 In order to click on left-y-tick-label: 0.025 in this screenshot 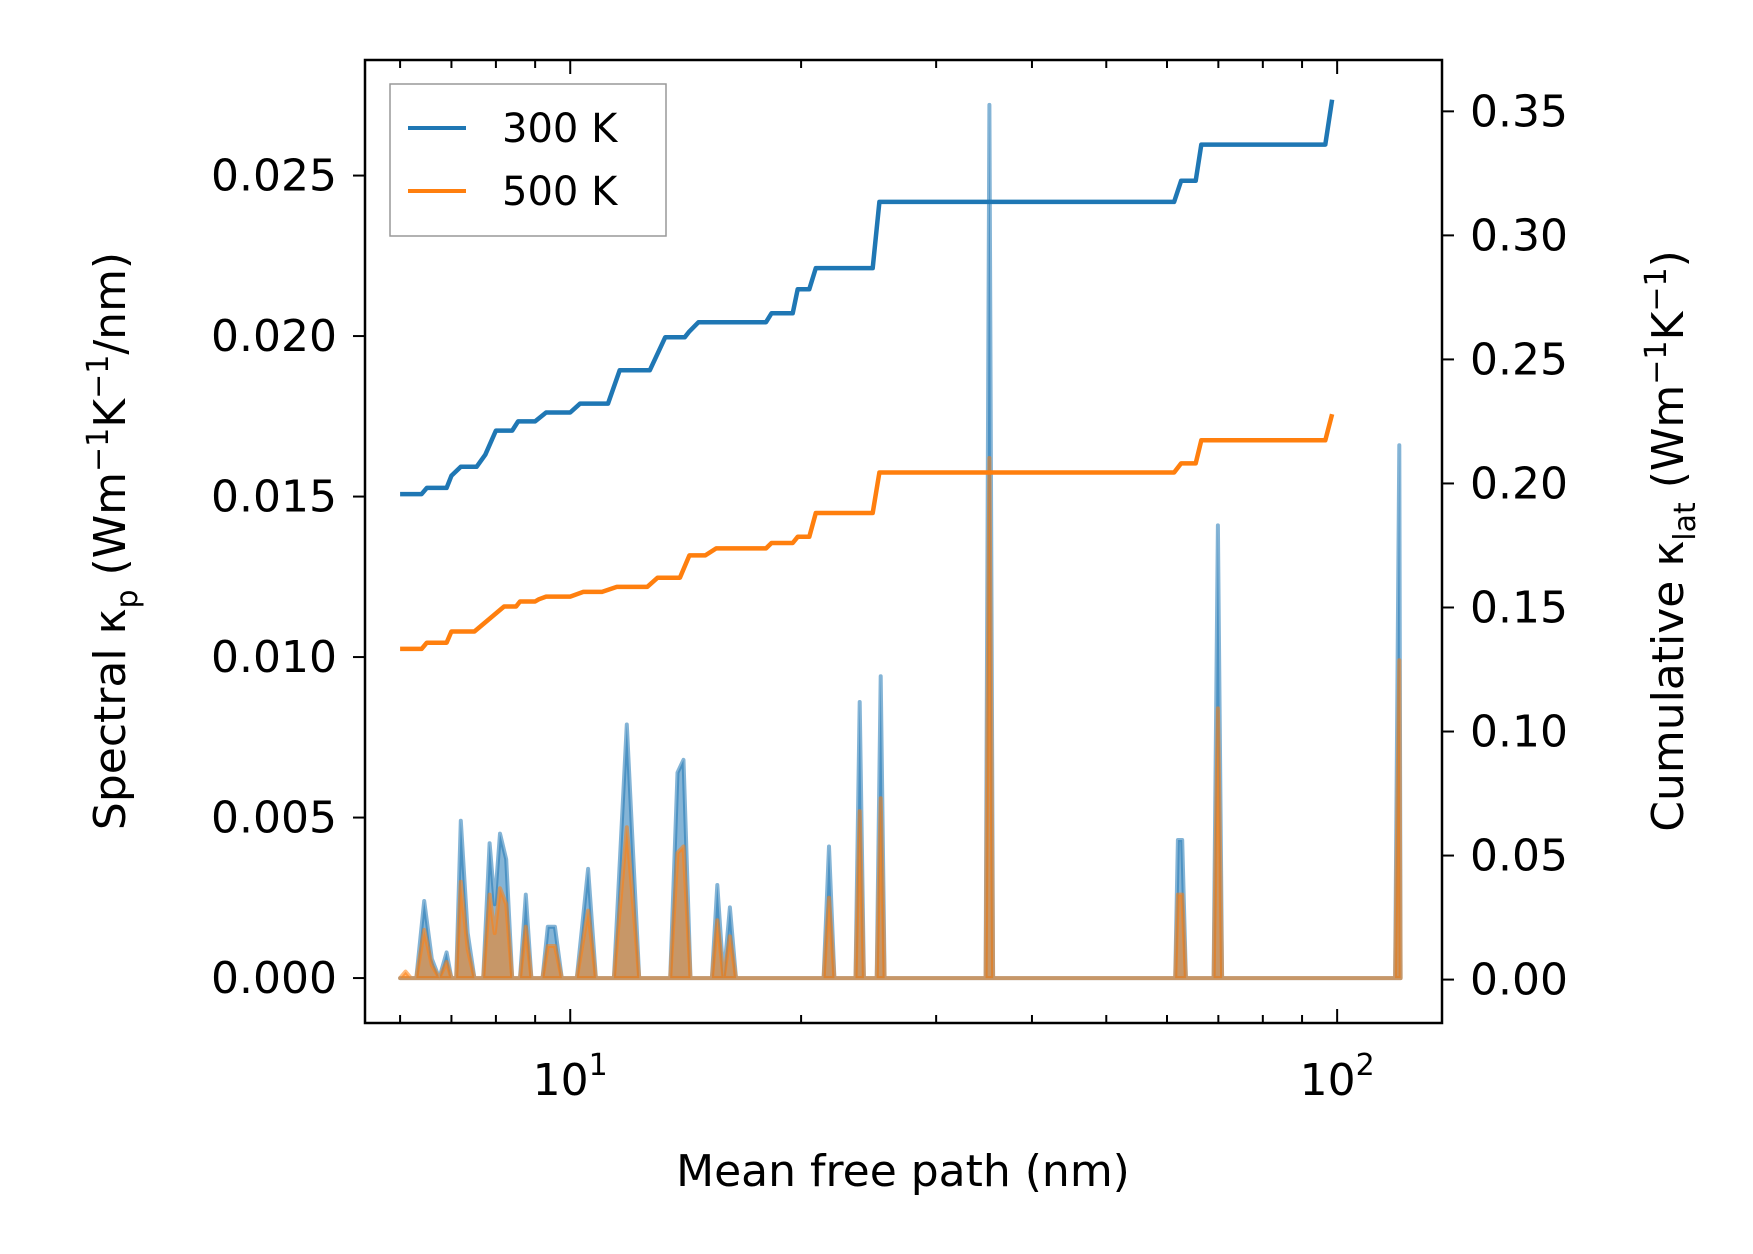, I will do `click(274, 176)`.